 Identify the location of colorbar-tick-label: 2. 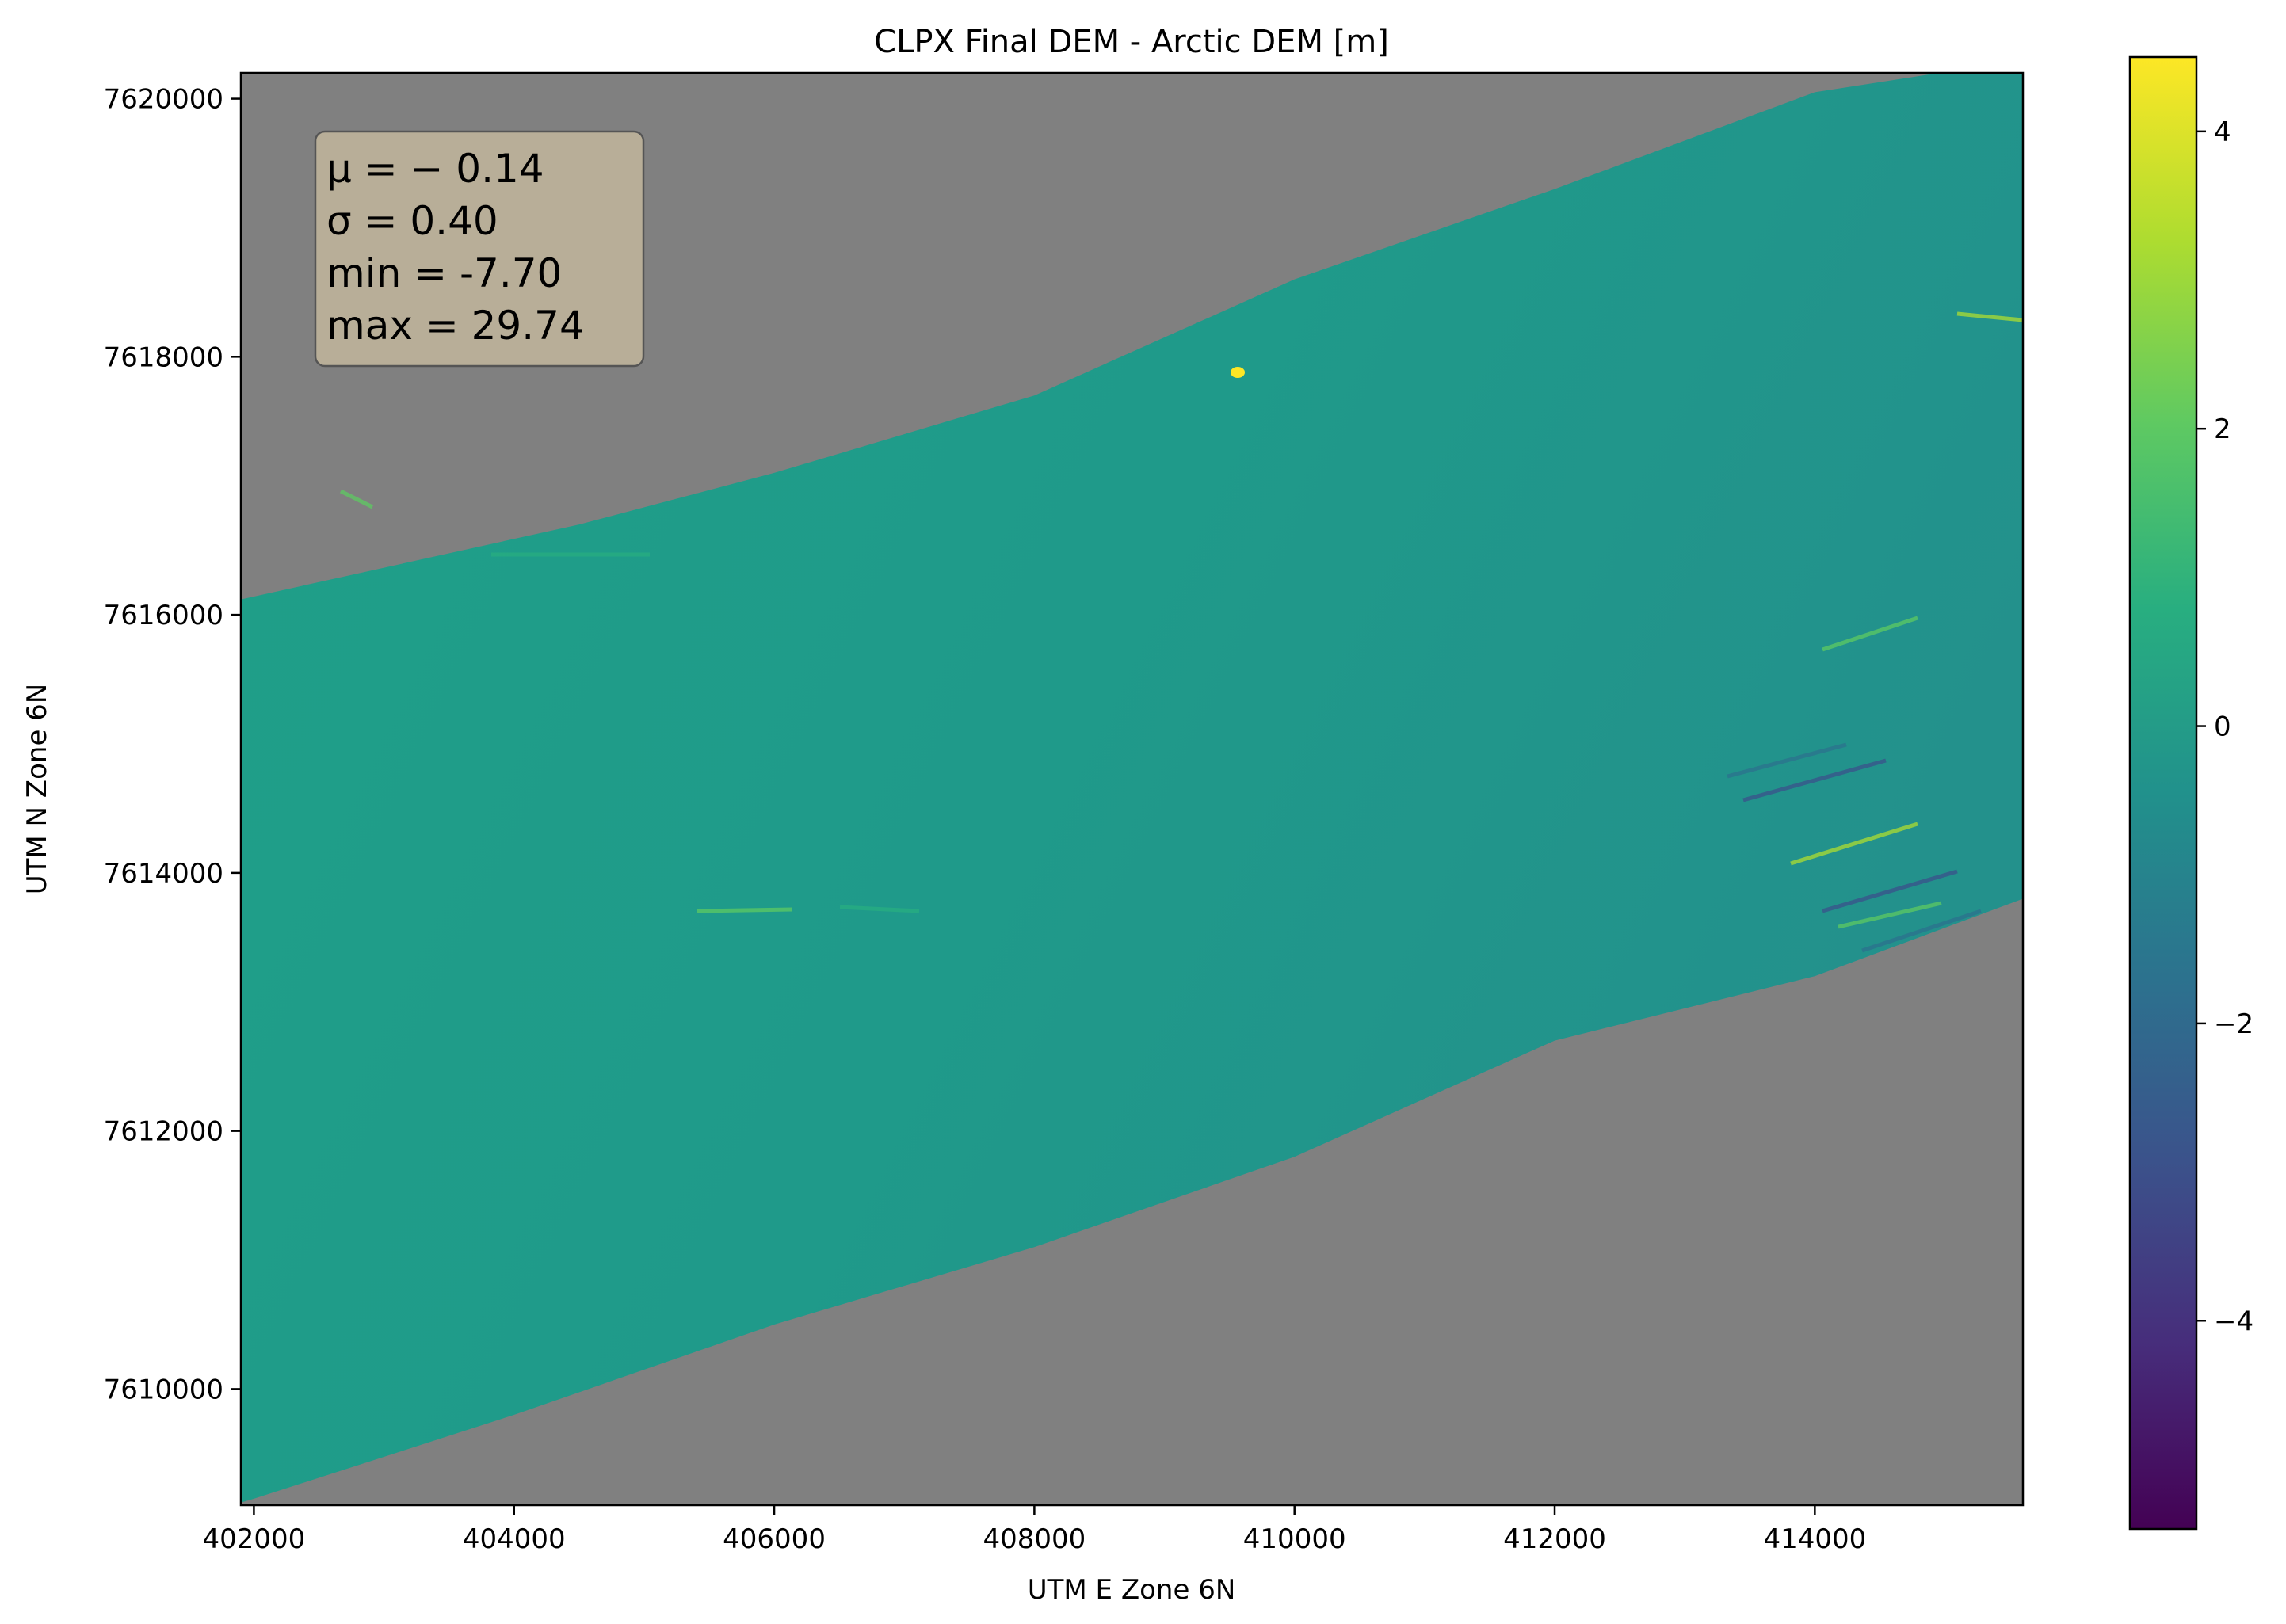
(2222, 430).